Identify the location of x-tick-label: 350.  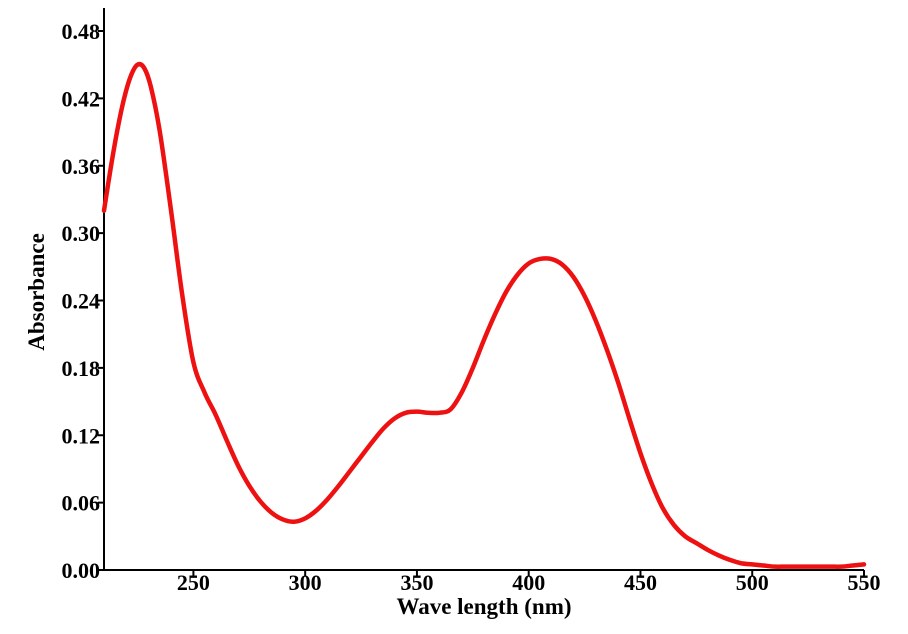
(416, 582).